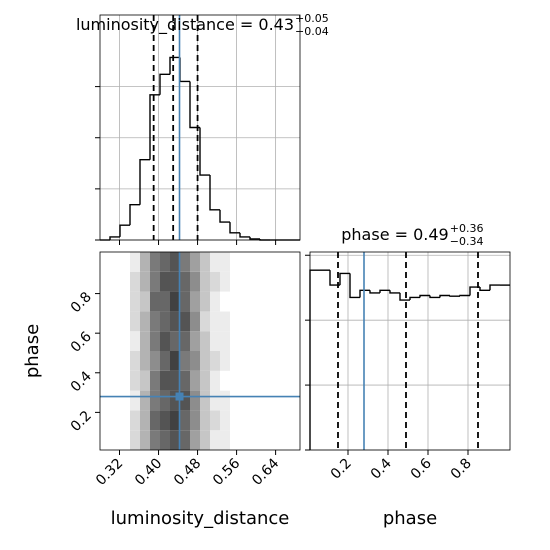  What do you see at coordinates (467, 228) in the screenshot?
I see `title-upper-error: +0.36` at bounding box center [467, 228].